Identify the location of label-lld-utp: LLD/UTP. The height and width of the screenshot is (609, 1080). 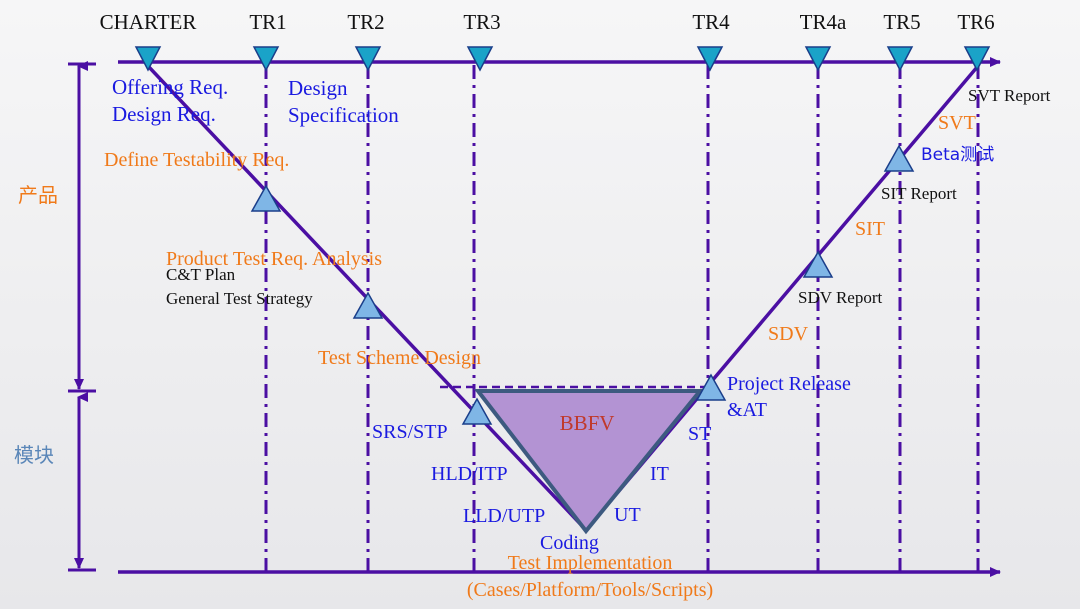
(504, 516).